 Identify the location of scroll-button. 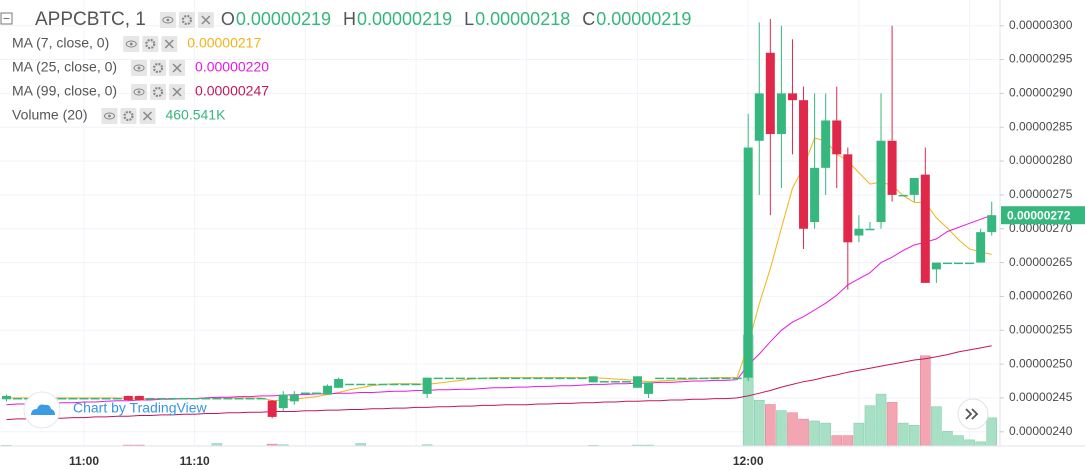
(973, 414).